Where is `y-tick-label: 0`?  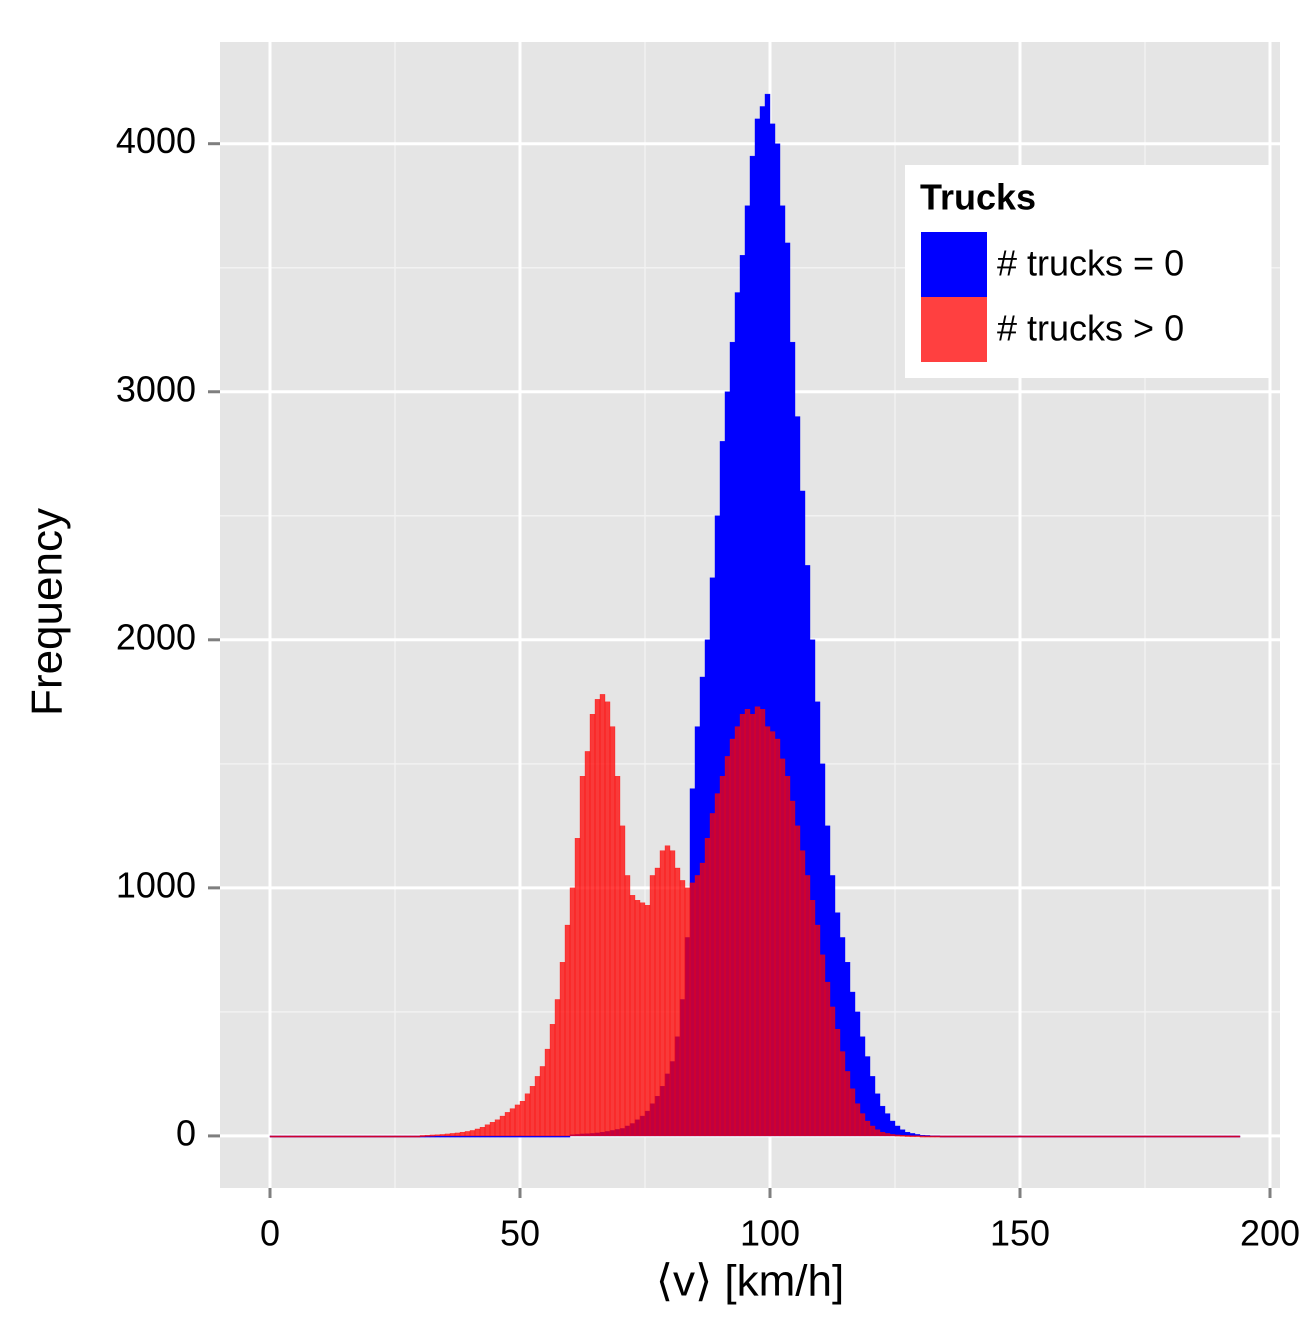
y-tick-label: 0 is located at coordinates (186, 1132).